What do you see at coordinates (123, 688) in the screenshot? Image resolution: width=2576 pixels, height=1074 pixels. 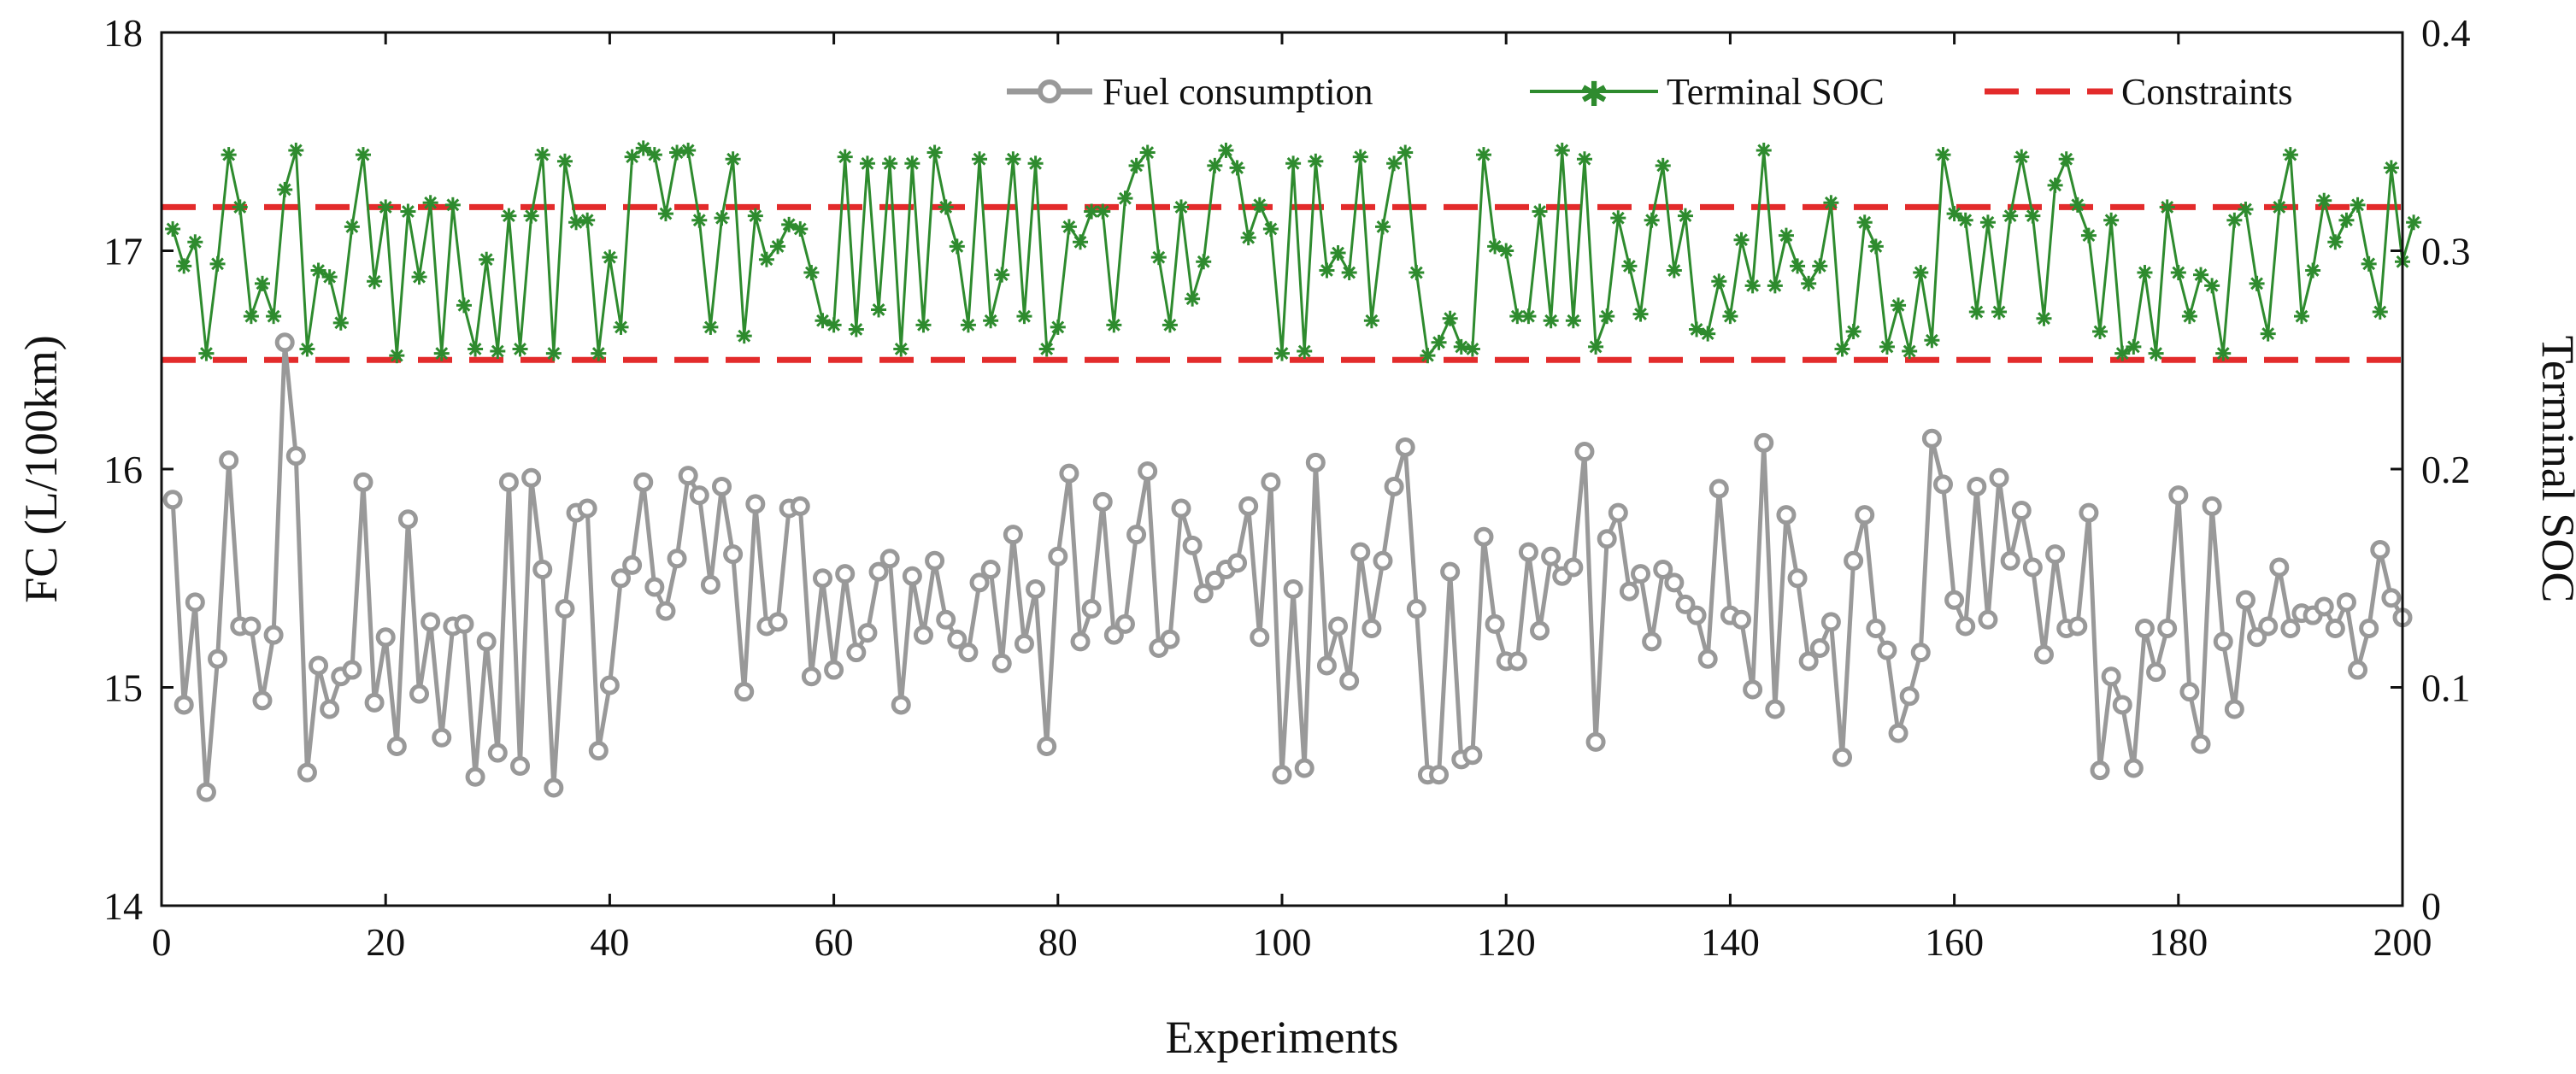 I see `y-tick-label: 15` at bounding box center [123, 688].